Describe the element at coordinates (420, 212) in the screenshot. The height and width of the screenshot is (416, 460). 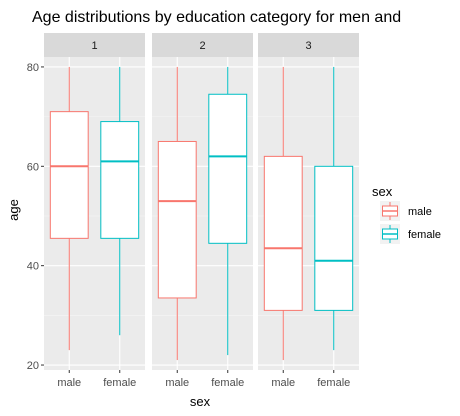
I see `legend-label: male` at that location.